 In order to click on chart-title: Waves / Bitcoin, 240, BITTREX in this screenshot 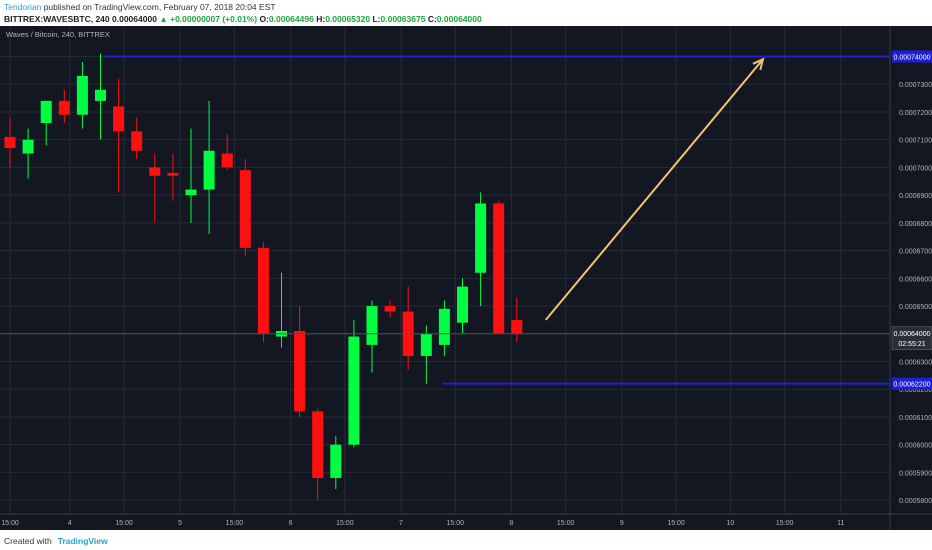, I will do `click(58, 34)`.